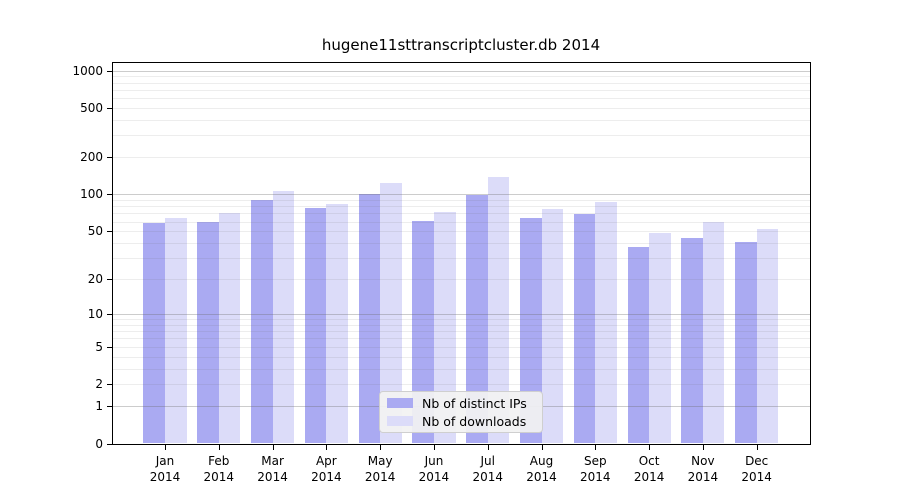 This screenshot has height=500, width=900. I want to click on bar-dec-distinct-ips, so click(746, 342).